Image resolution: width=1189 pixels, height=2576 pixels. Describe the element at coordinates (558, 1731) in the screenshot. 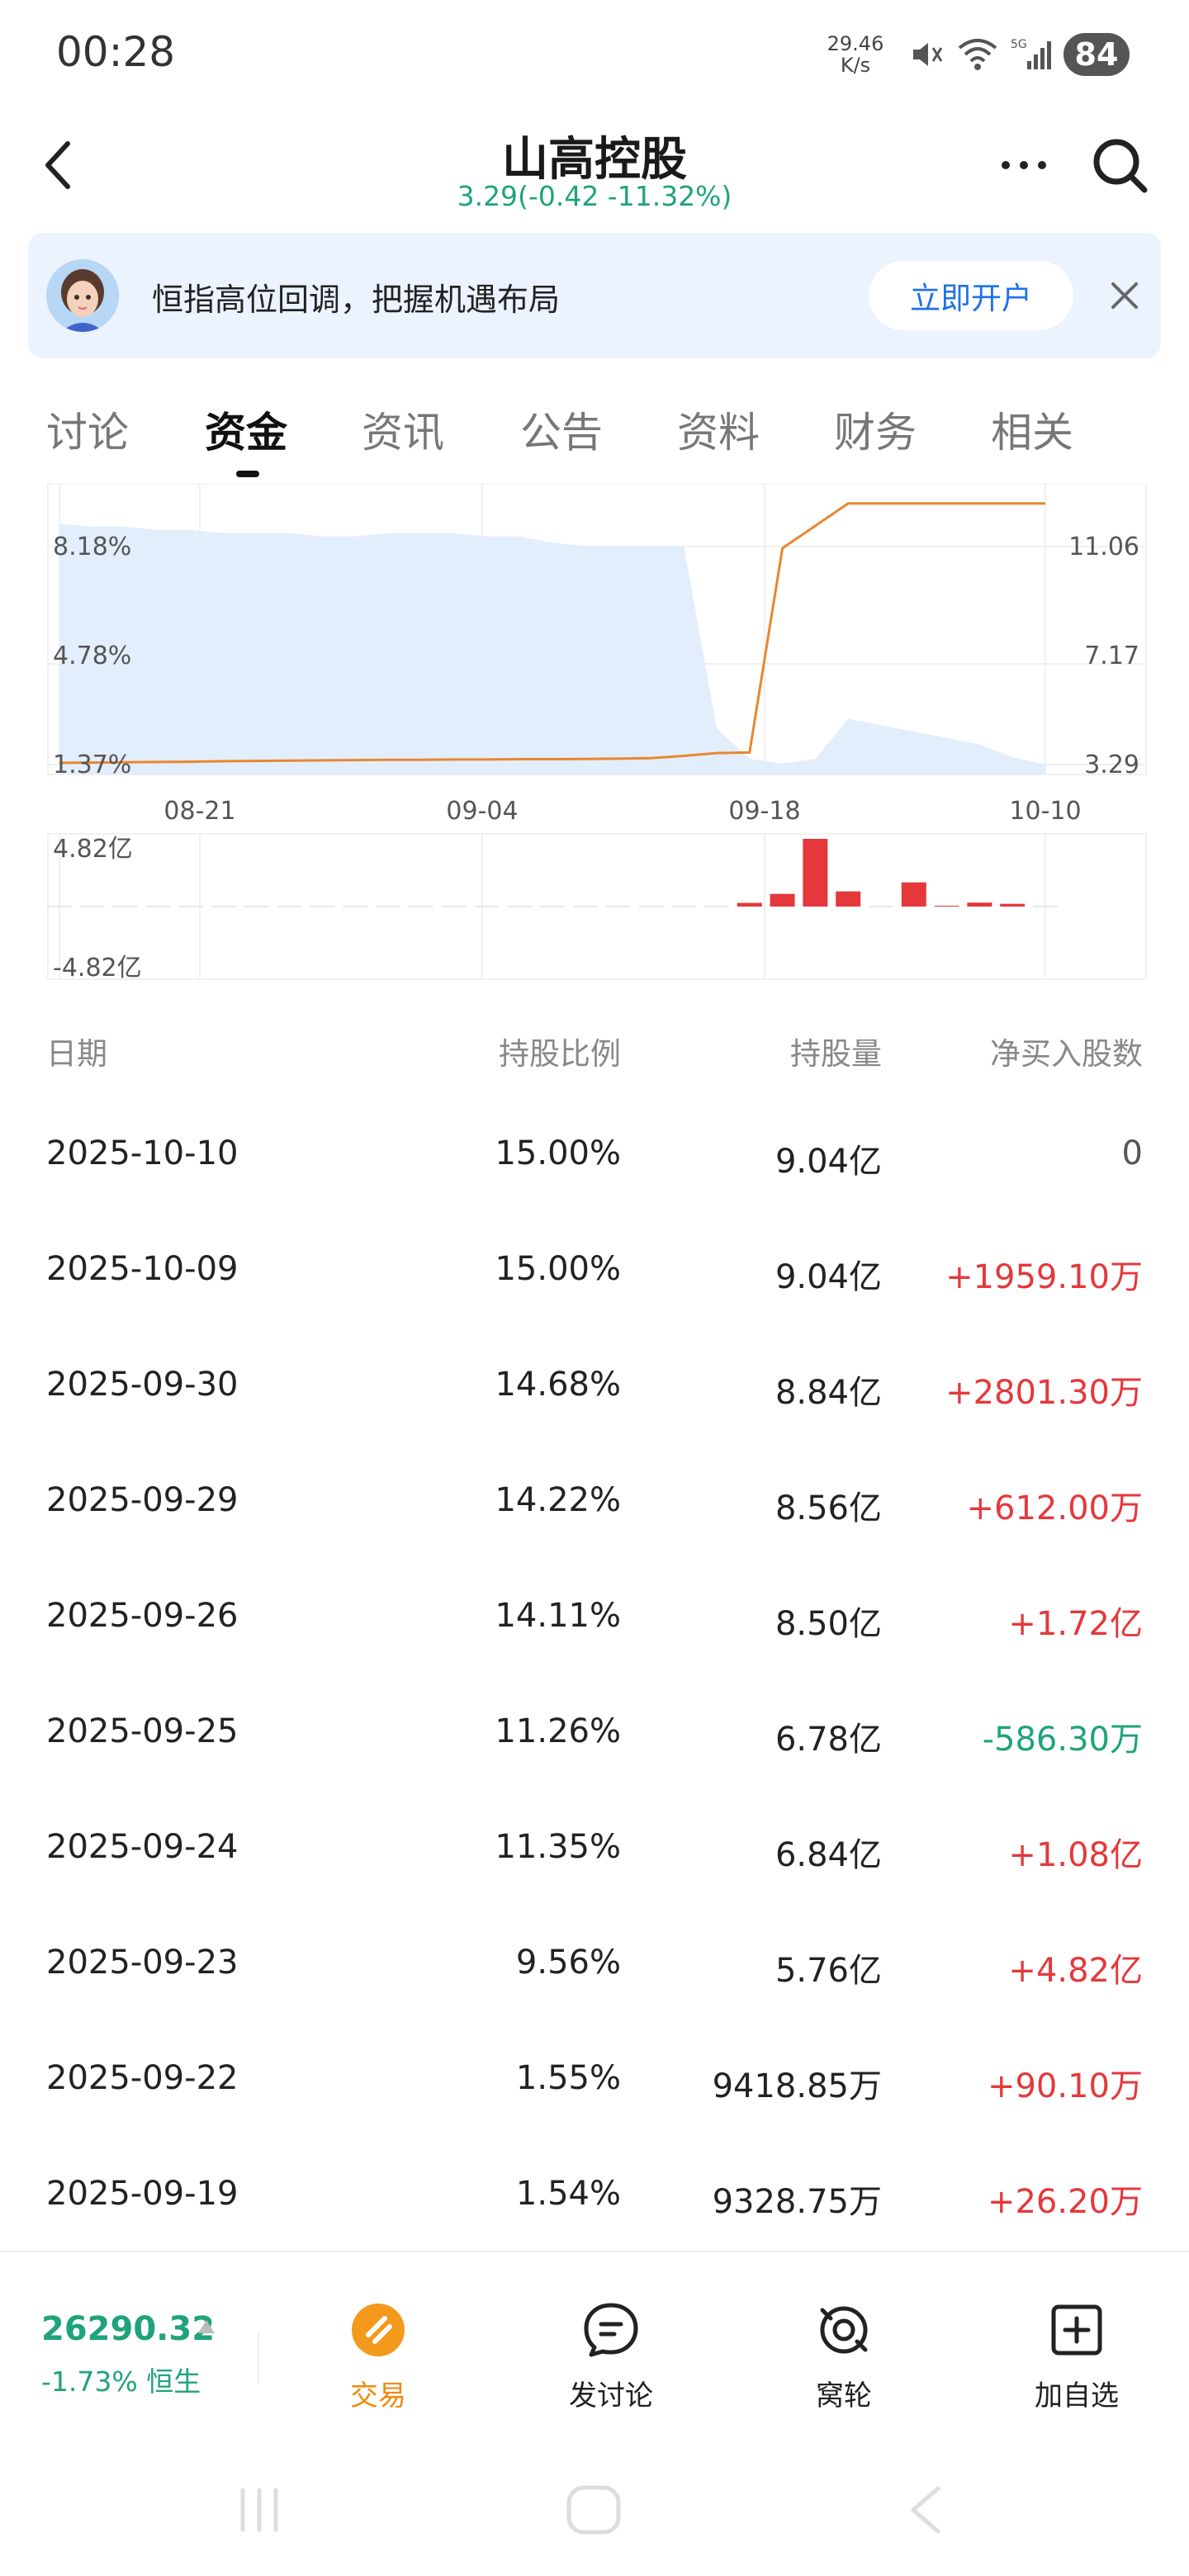

I see `row-ratio: 11.26%` at that location.